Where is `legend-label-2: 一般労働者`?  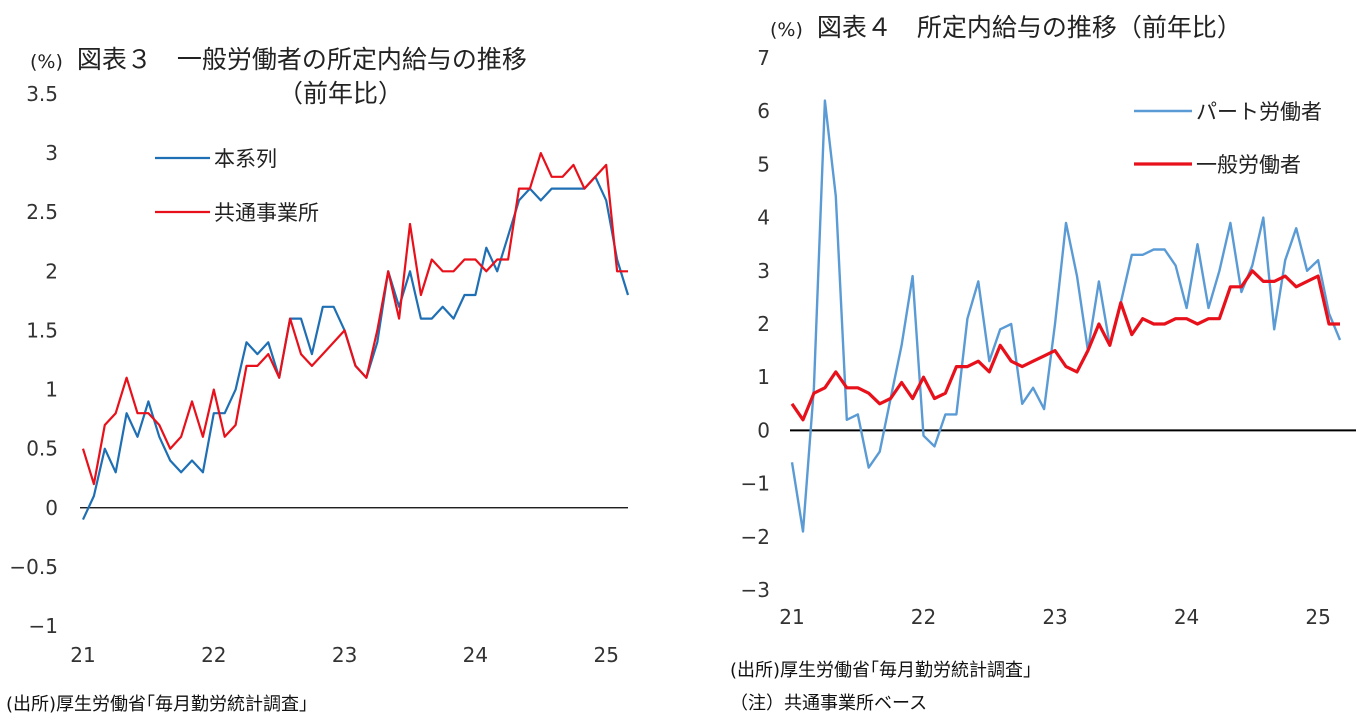
legend-label-2: 一般労働者 is located at coordinates (1248, 165).